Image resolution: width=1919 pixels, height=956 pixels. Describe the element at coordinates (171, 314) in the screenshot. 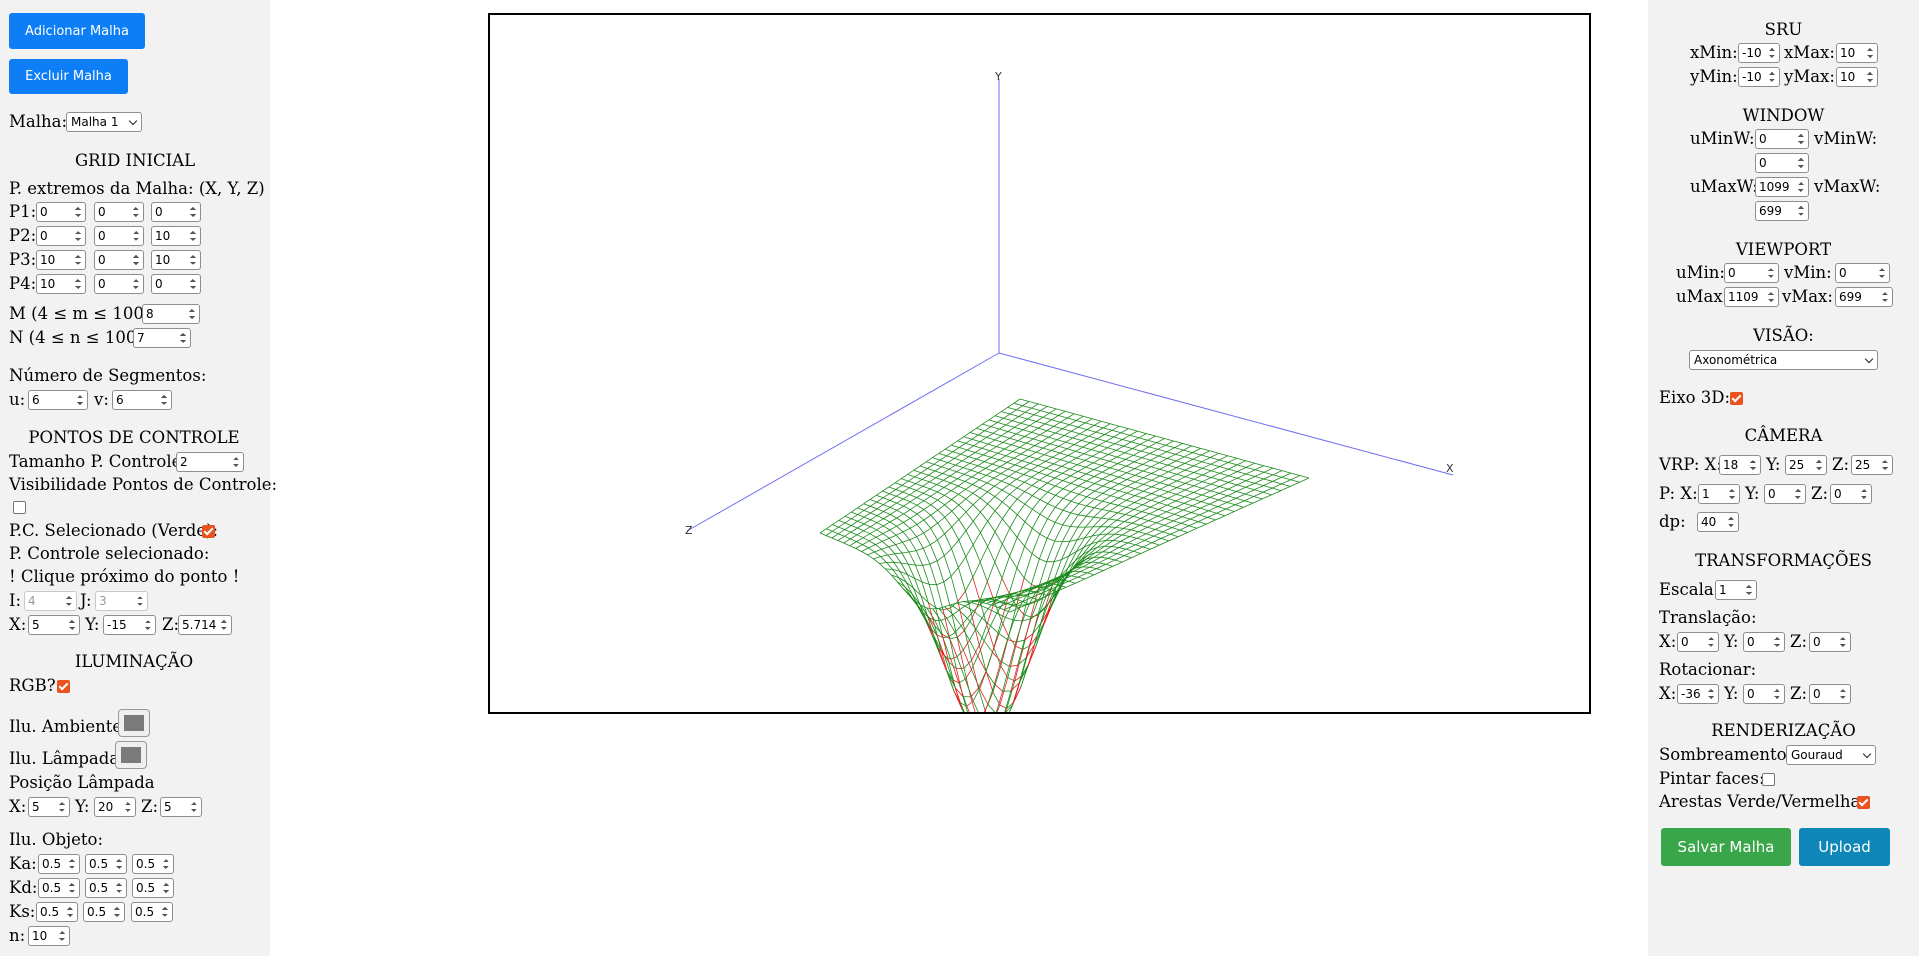

I see `m-input: 8` at that location.